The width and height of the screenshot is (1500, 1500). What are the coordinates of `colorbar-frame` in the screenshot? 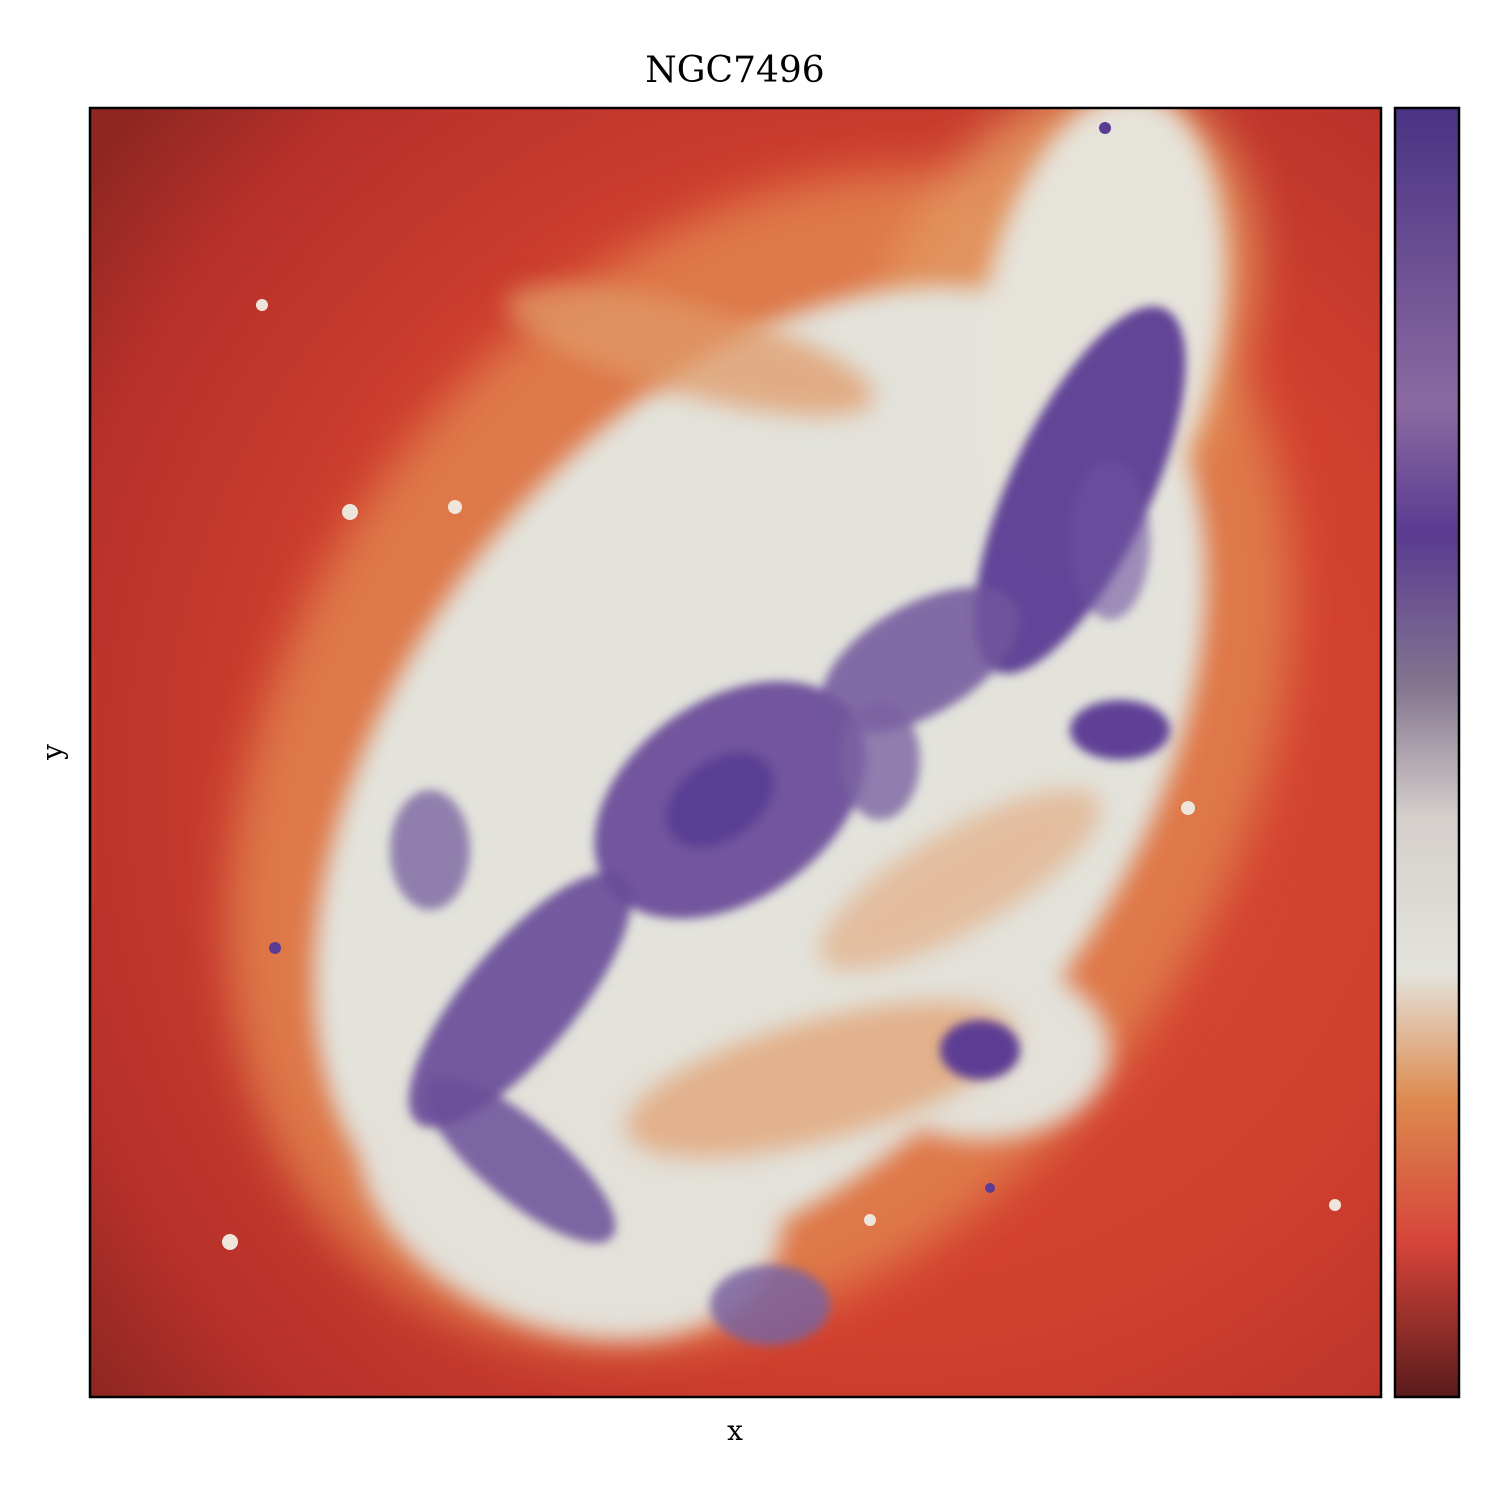 It's located at (1427, 752).